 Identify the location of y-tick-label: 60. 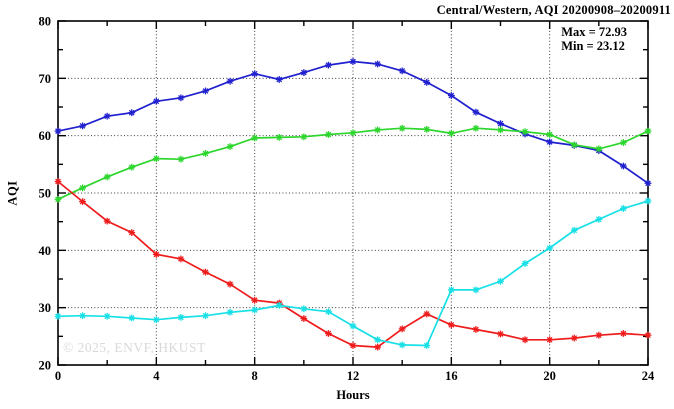
(45, 136).